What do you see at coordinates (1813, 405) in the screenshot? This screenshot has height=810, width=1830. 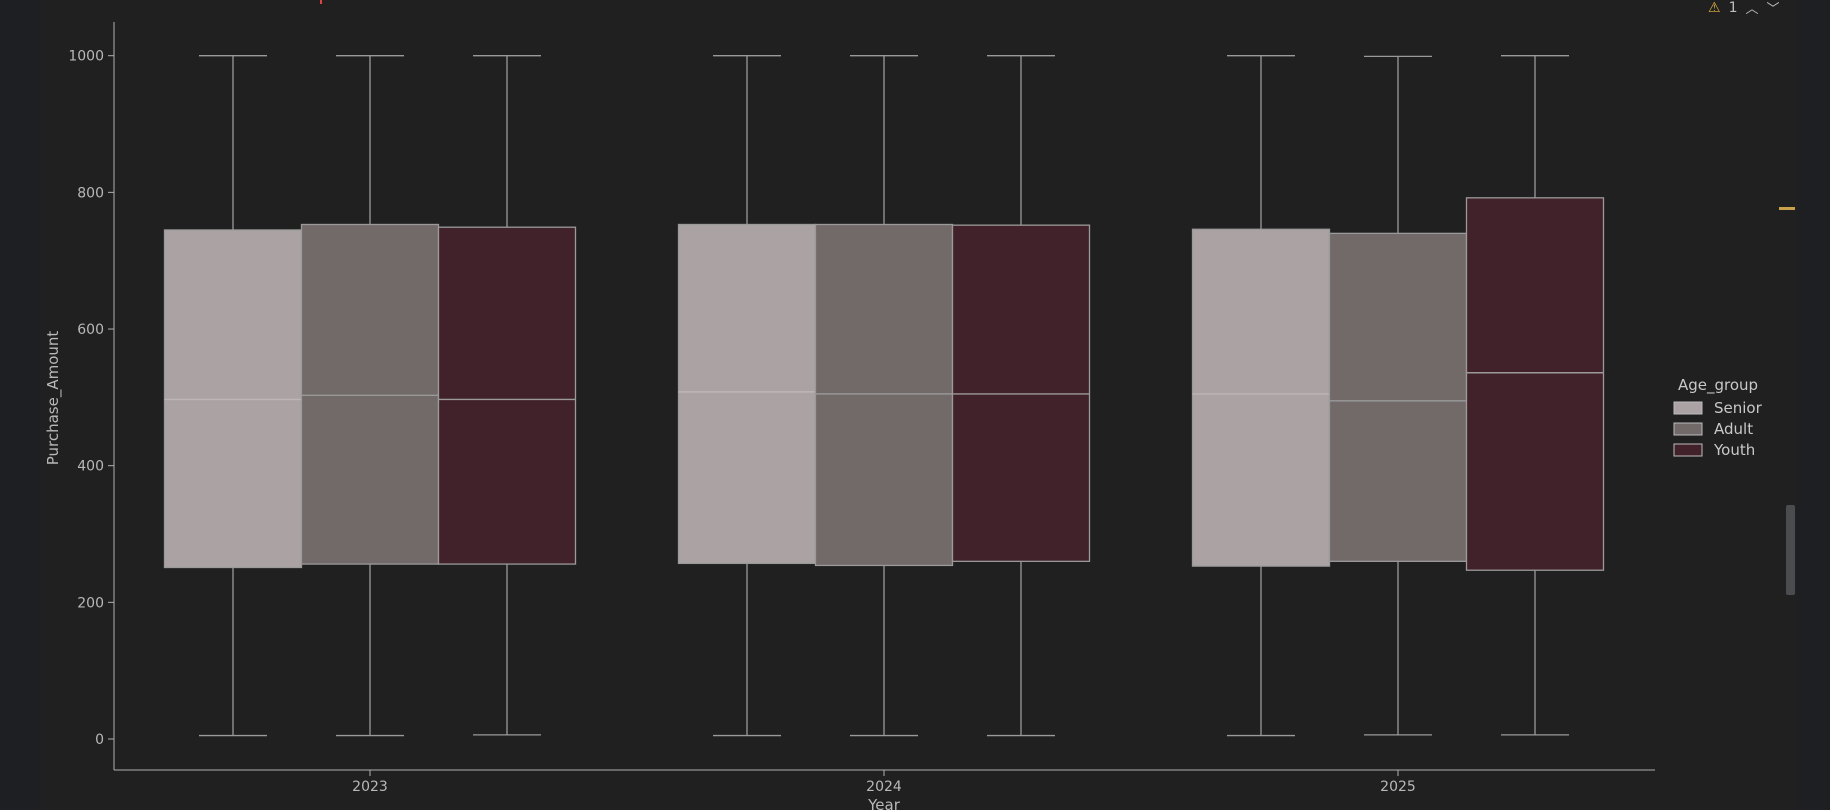 I see `scrollbar-track` at bounding box center [1813, 405].